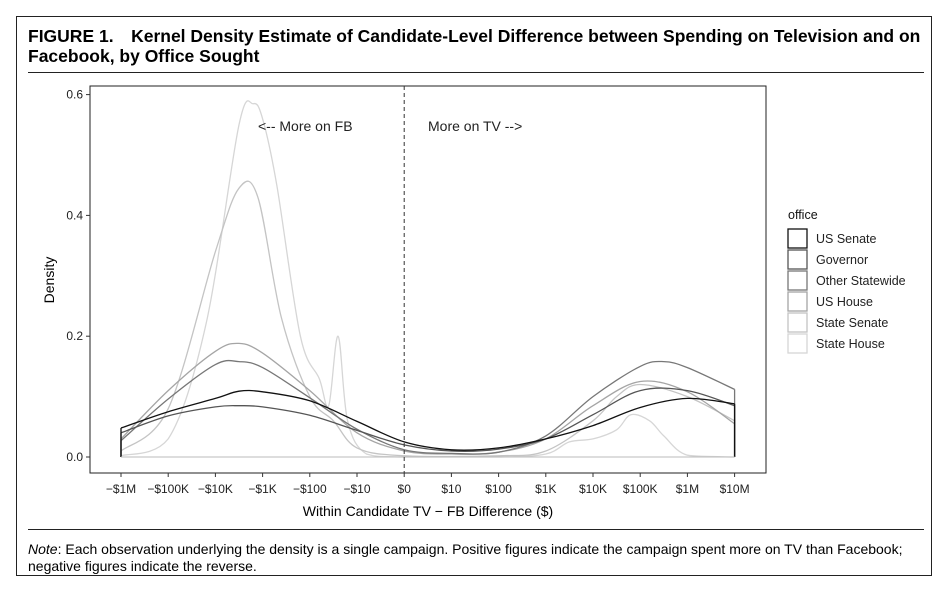 Image resolution: width=948 pixels, height=591 pixels. I want to click on y-tick-label: 0.4, so click(74, 215).